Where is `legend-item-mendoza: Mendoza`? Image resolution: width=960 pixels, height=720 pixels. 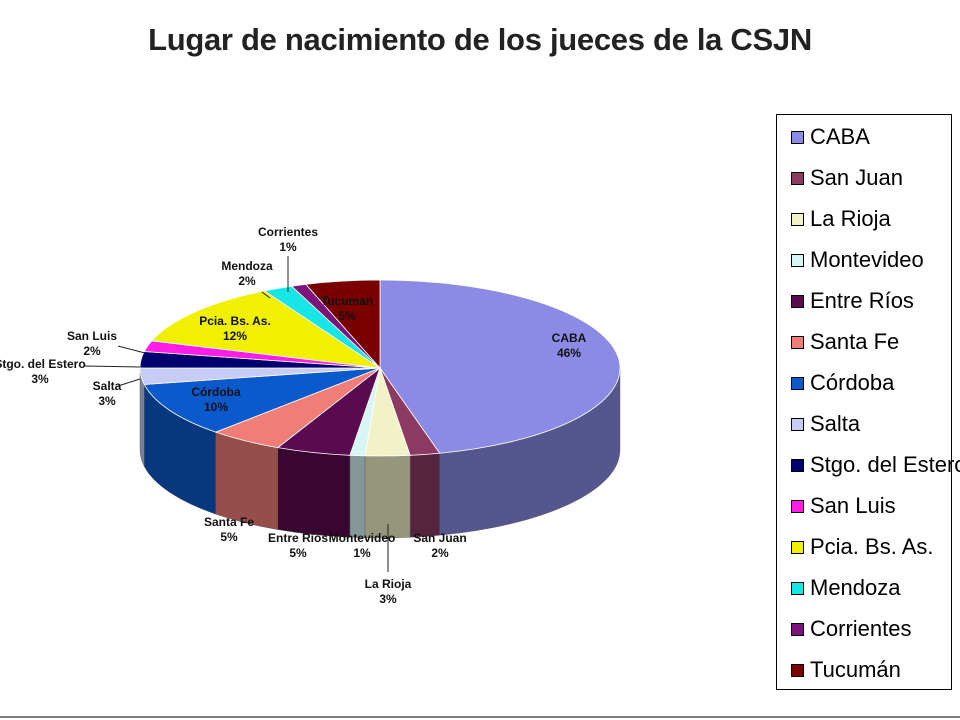
legend-item-mendoza: Mendoza is located at coordinates (846, 588).